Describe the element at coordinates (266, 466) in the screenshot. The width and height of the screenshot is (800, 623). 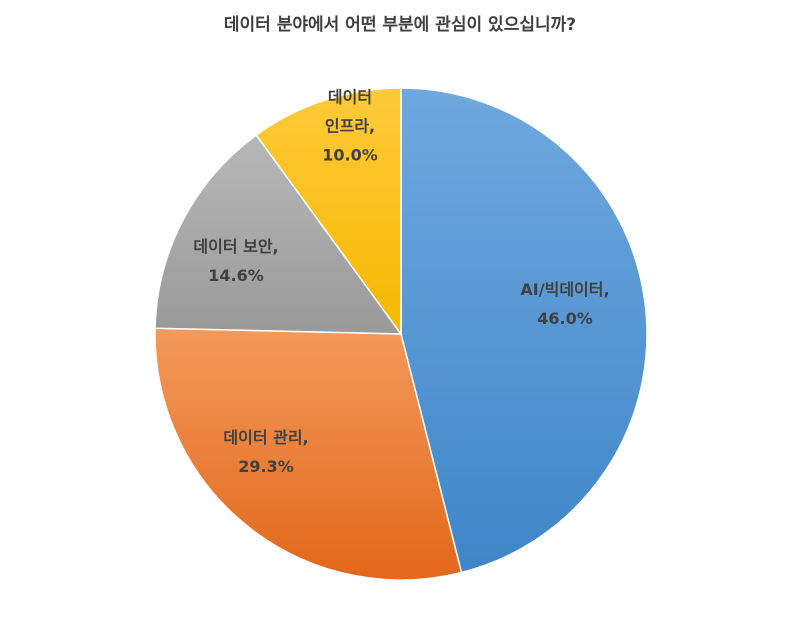
I see `slice-value-label: 29.3%` at that location.